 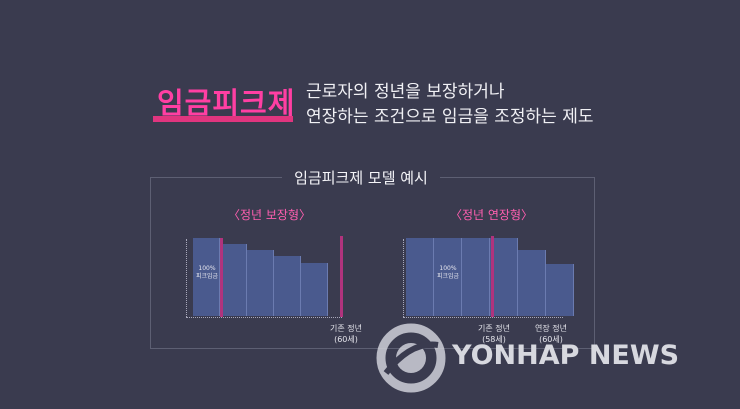 I want to click on description-line-2: 연장하는 조건으로 임금을 조정하는 제도, so click(x=450, y=117).